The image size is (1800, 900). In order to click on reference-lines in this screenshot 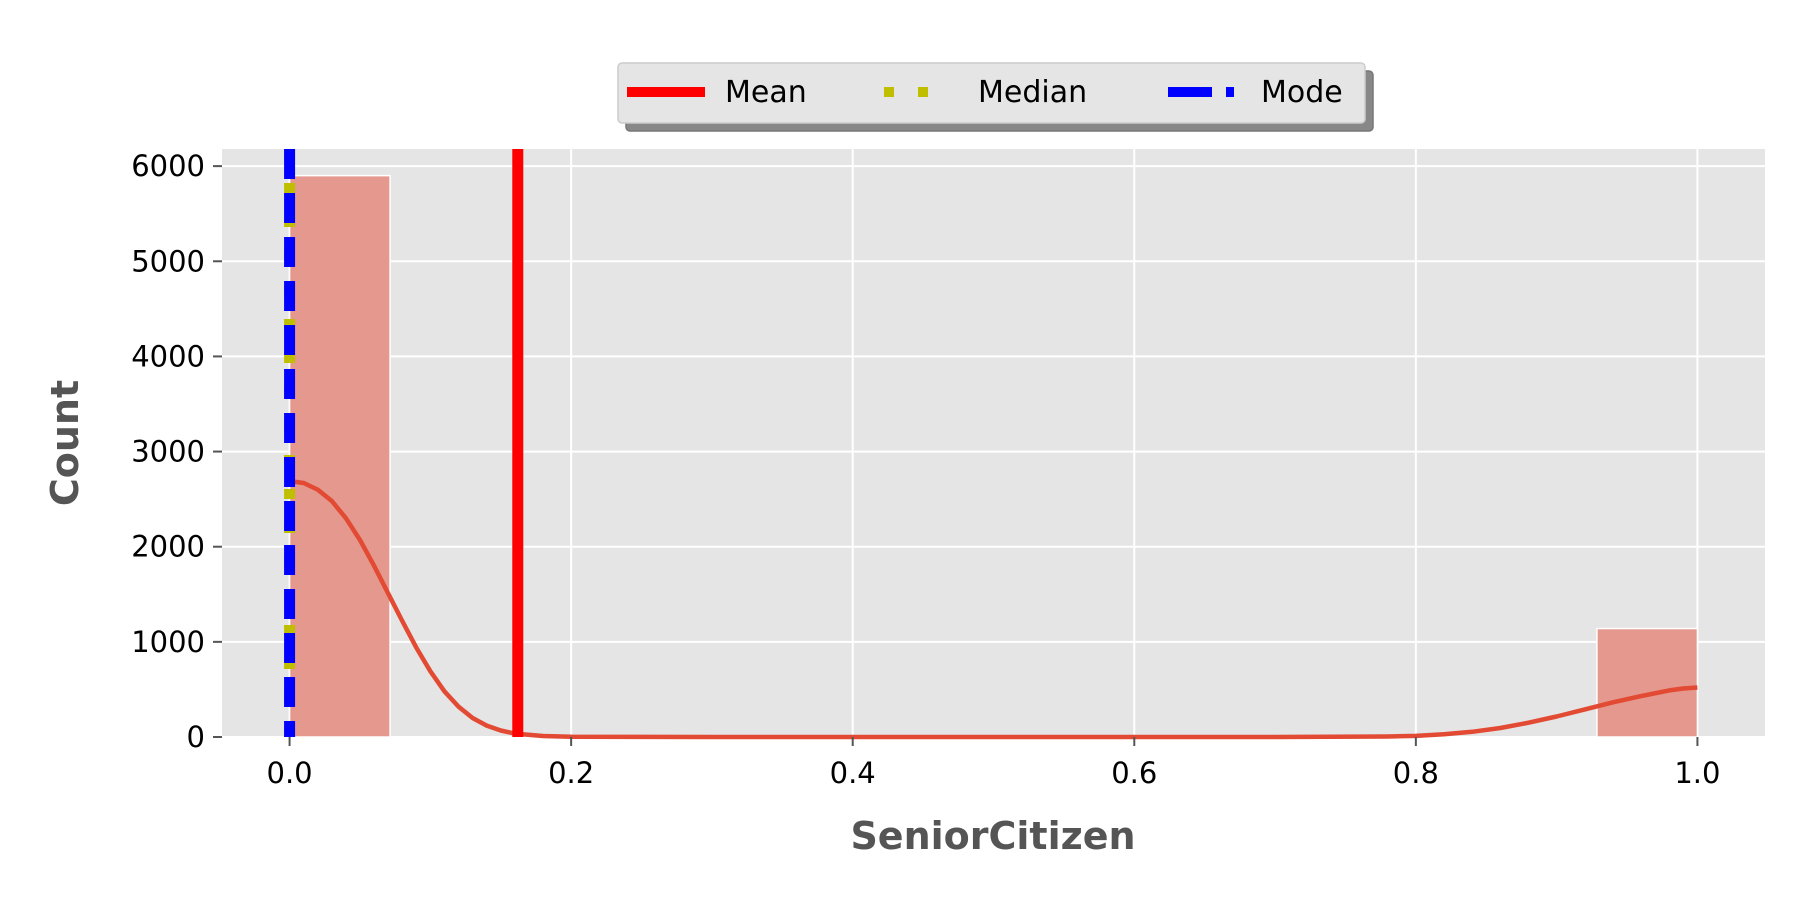, I will do `click(404, 443)`.